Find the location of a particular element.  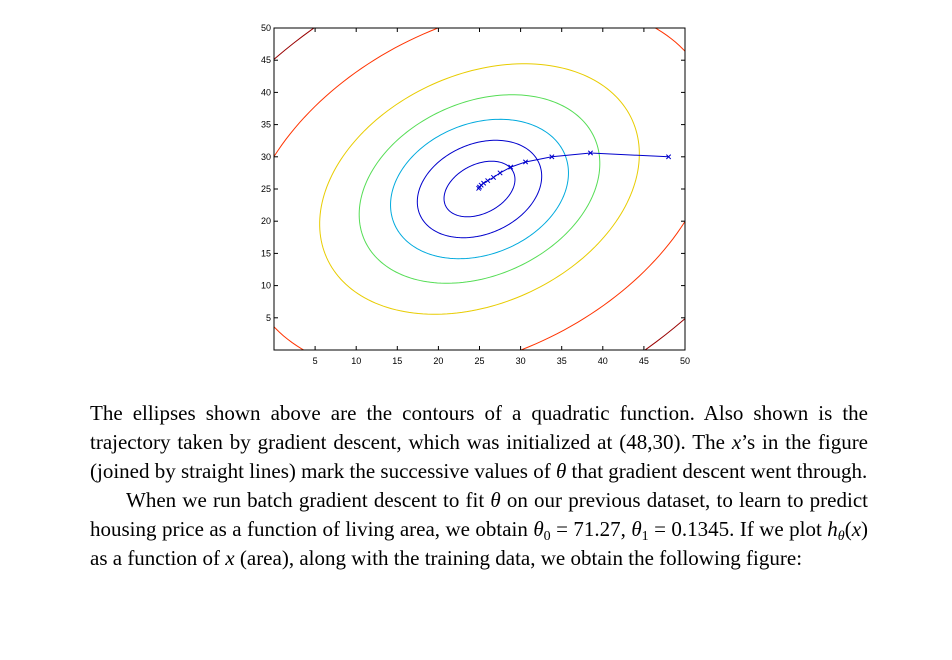

y-tick-label-15: 15 is located at coordinates (266, 253).